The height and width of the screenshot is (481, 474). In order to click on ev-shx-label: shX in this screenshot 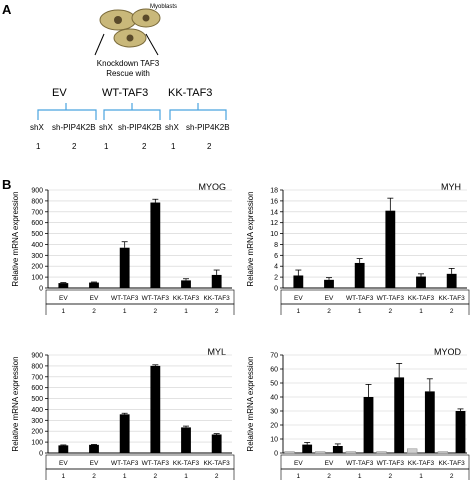, I will do `click(37, 127)`.